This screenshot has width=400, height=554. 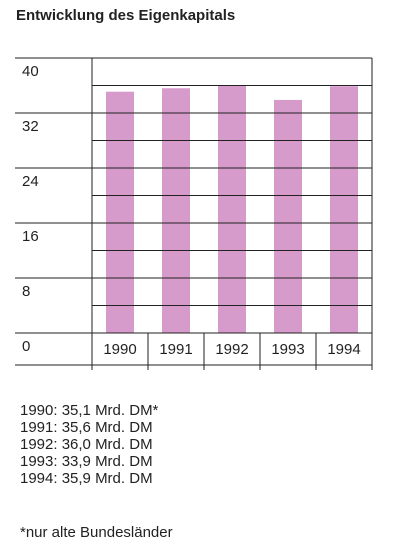 What do you see at coordinates (343, 349) in the screenshot?
I see `x-tick-label: 1994` at bounding box center [343, 349].